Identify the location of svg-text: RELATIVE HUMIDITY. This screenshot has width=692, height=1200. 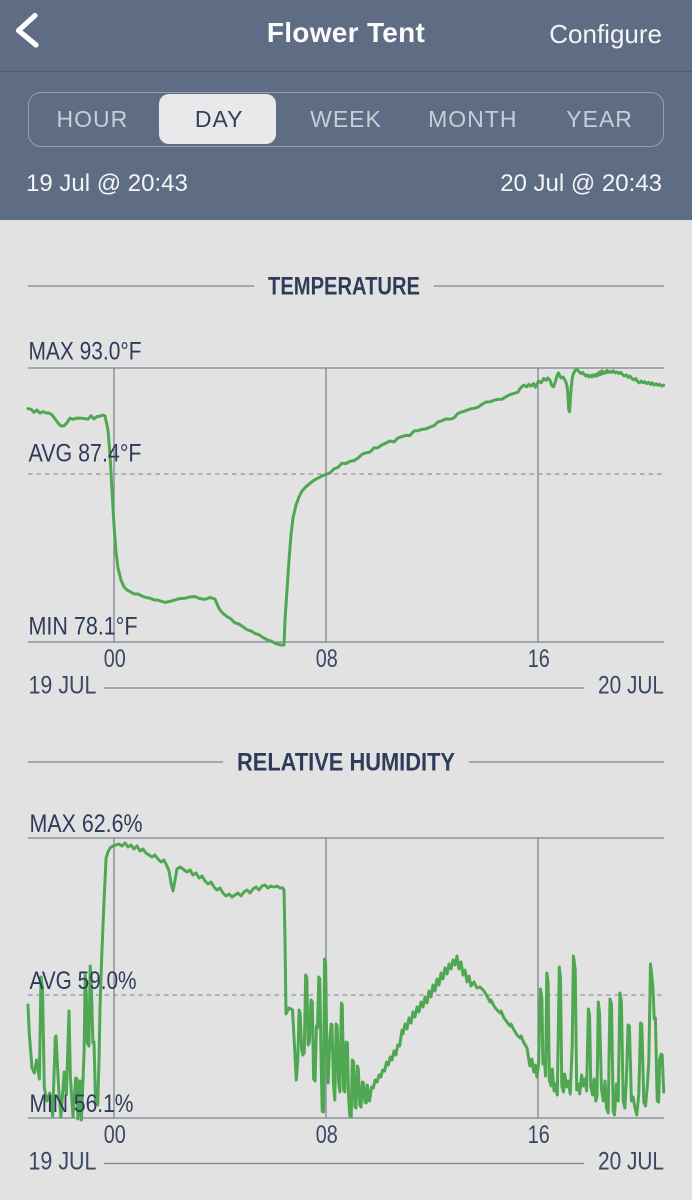
(346, 763).